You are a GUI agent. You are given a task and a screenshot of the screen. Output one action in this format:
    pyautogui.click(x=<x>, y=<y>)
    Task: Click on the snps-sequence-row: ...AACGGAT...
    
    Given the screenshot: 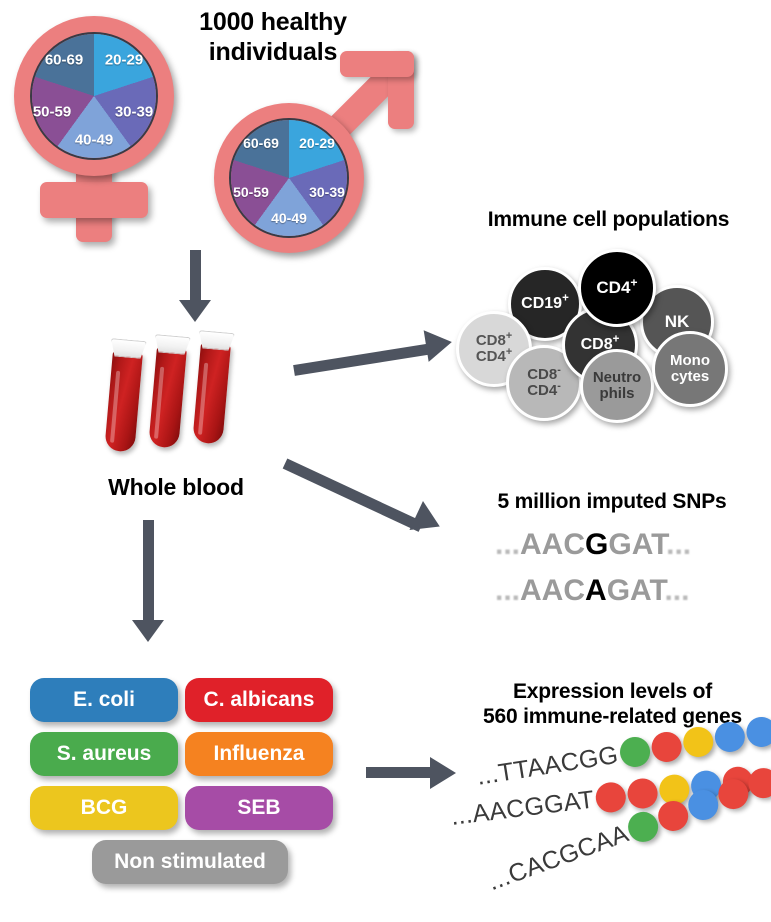 What is the action you would take?
    pyautogui.click(x=593, y=545)
    